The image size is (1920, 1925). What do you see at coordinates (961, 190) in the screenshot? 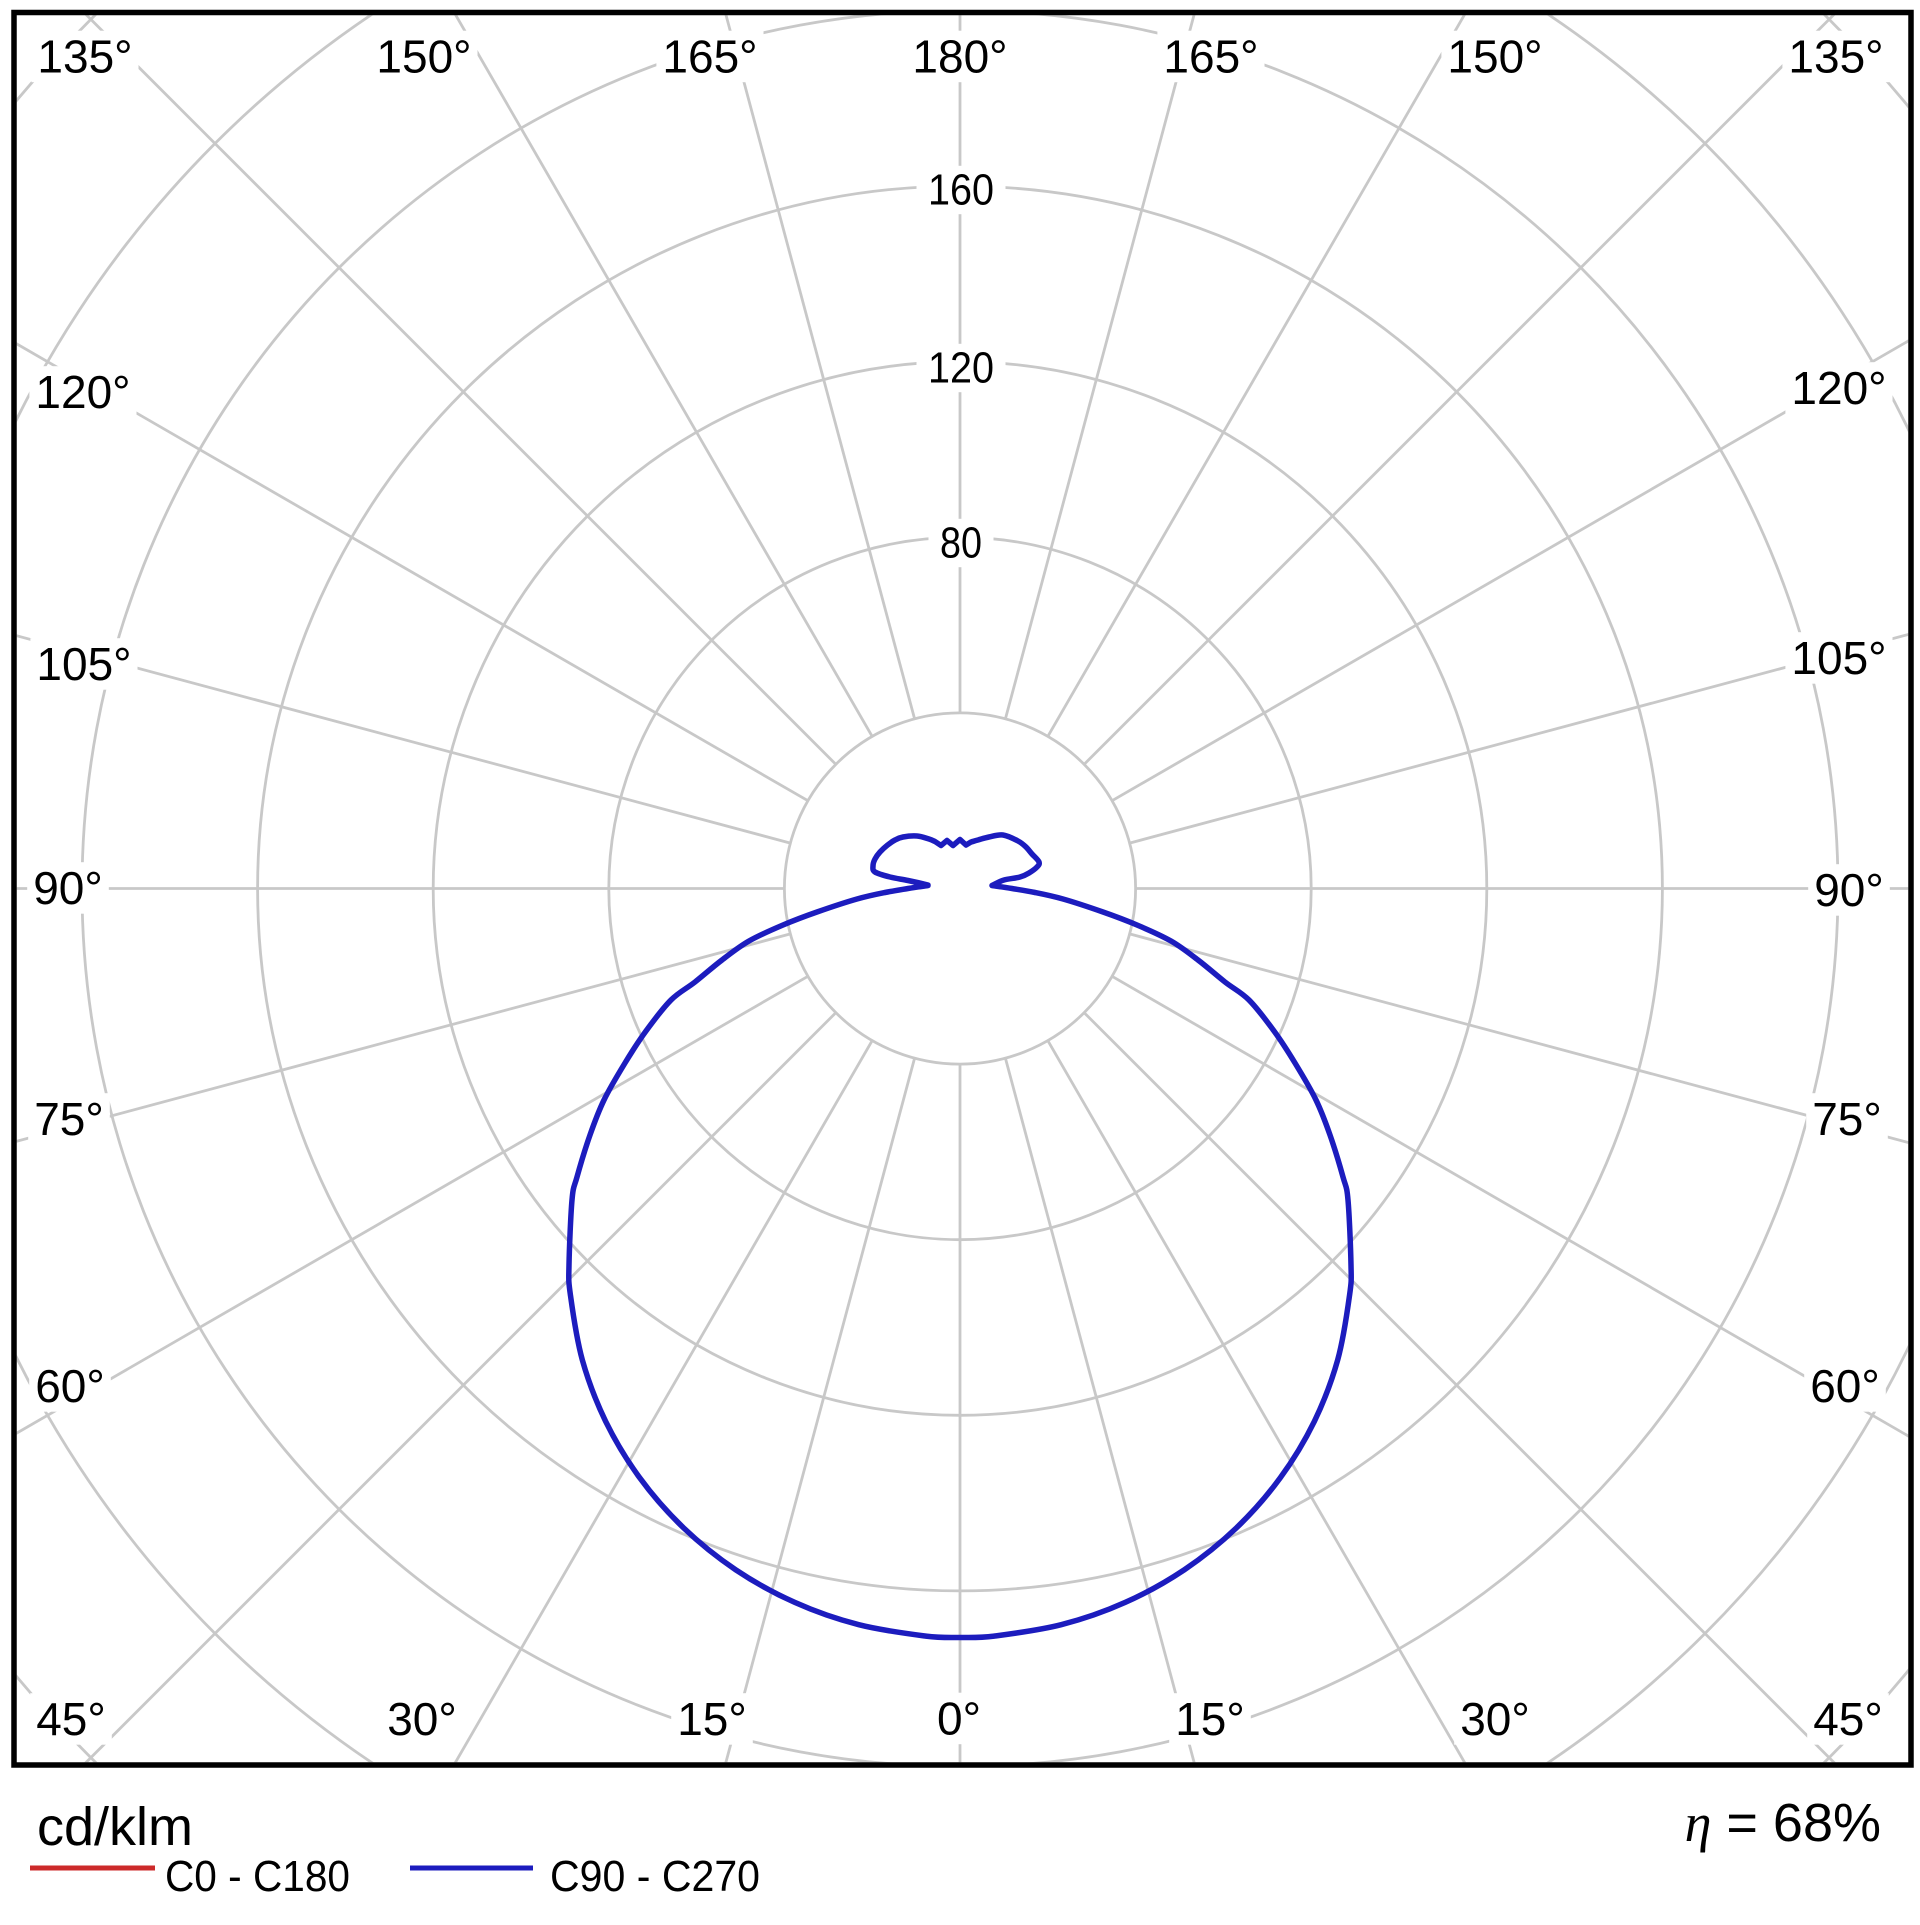
I see `svg-text: 160` at bounding box center [961, 190].